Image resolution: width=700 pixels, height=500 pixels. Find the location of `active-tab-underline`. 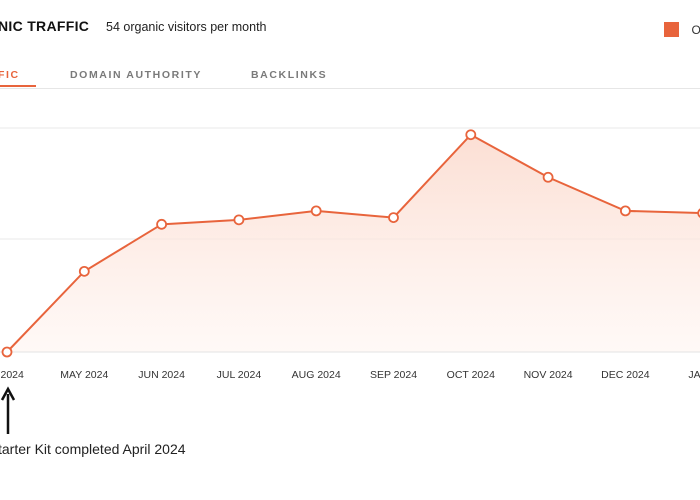

active-tab-underline is located at coordinates (18, 86).